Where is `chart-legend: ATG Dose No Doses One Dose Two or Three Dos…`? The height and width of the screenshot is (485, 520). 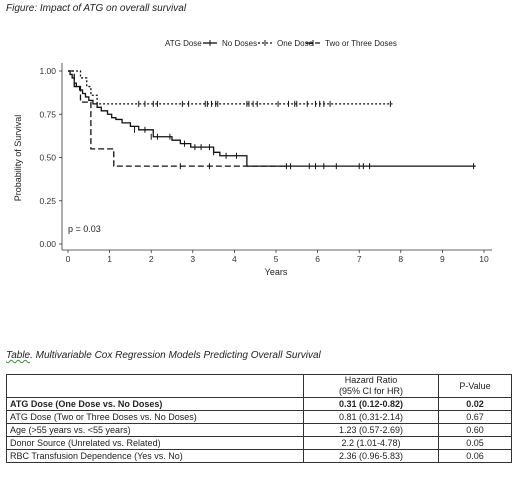
chart-legend: ATG Dose No Doses One Dose Two or Three Dos… is located at coordinates (281, 43).